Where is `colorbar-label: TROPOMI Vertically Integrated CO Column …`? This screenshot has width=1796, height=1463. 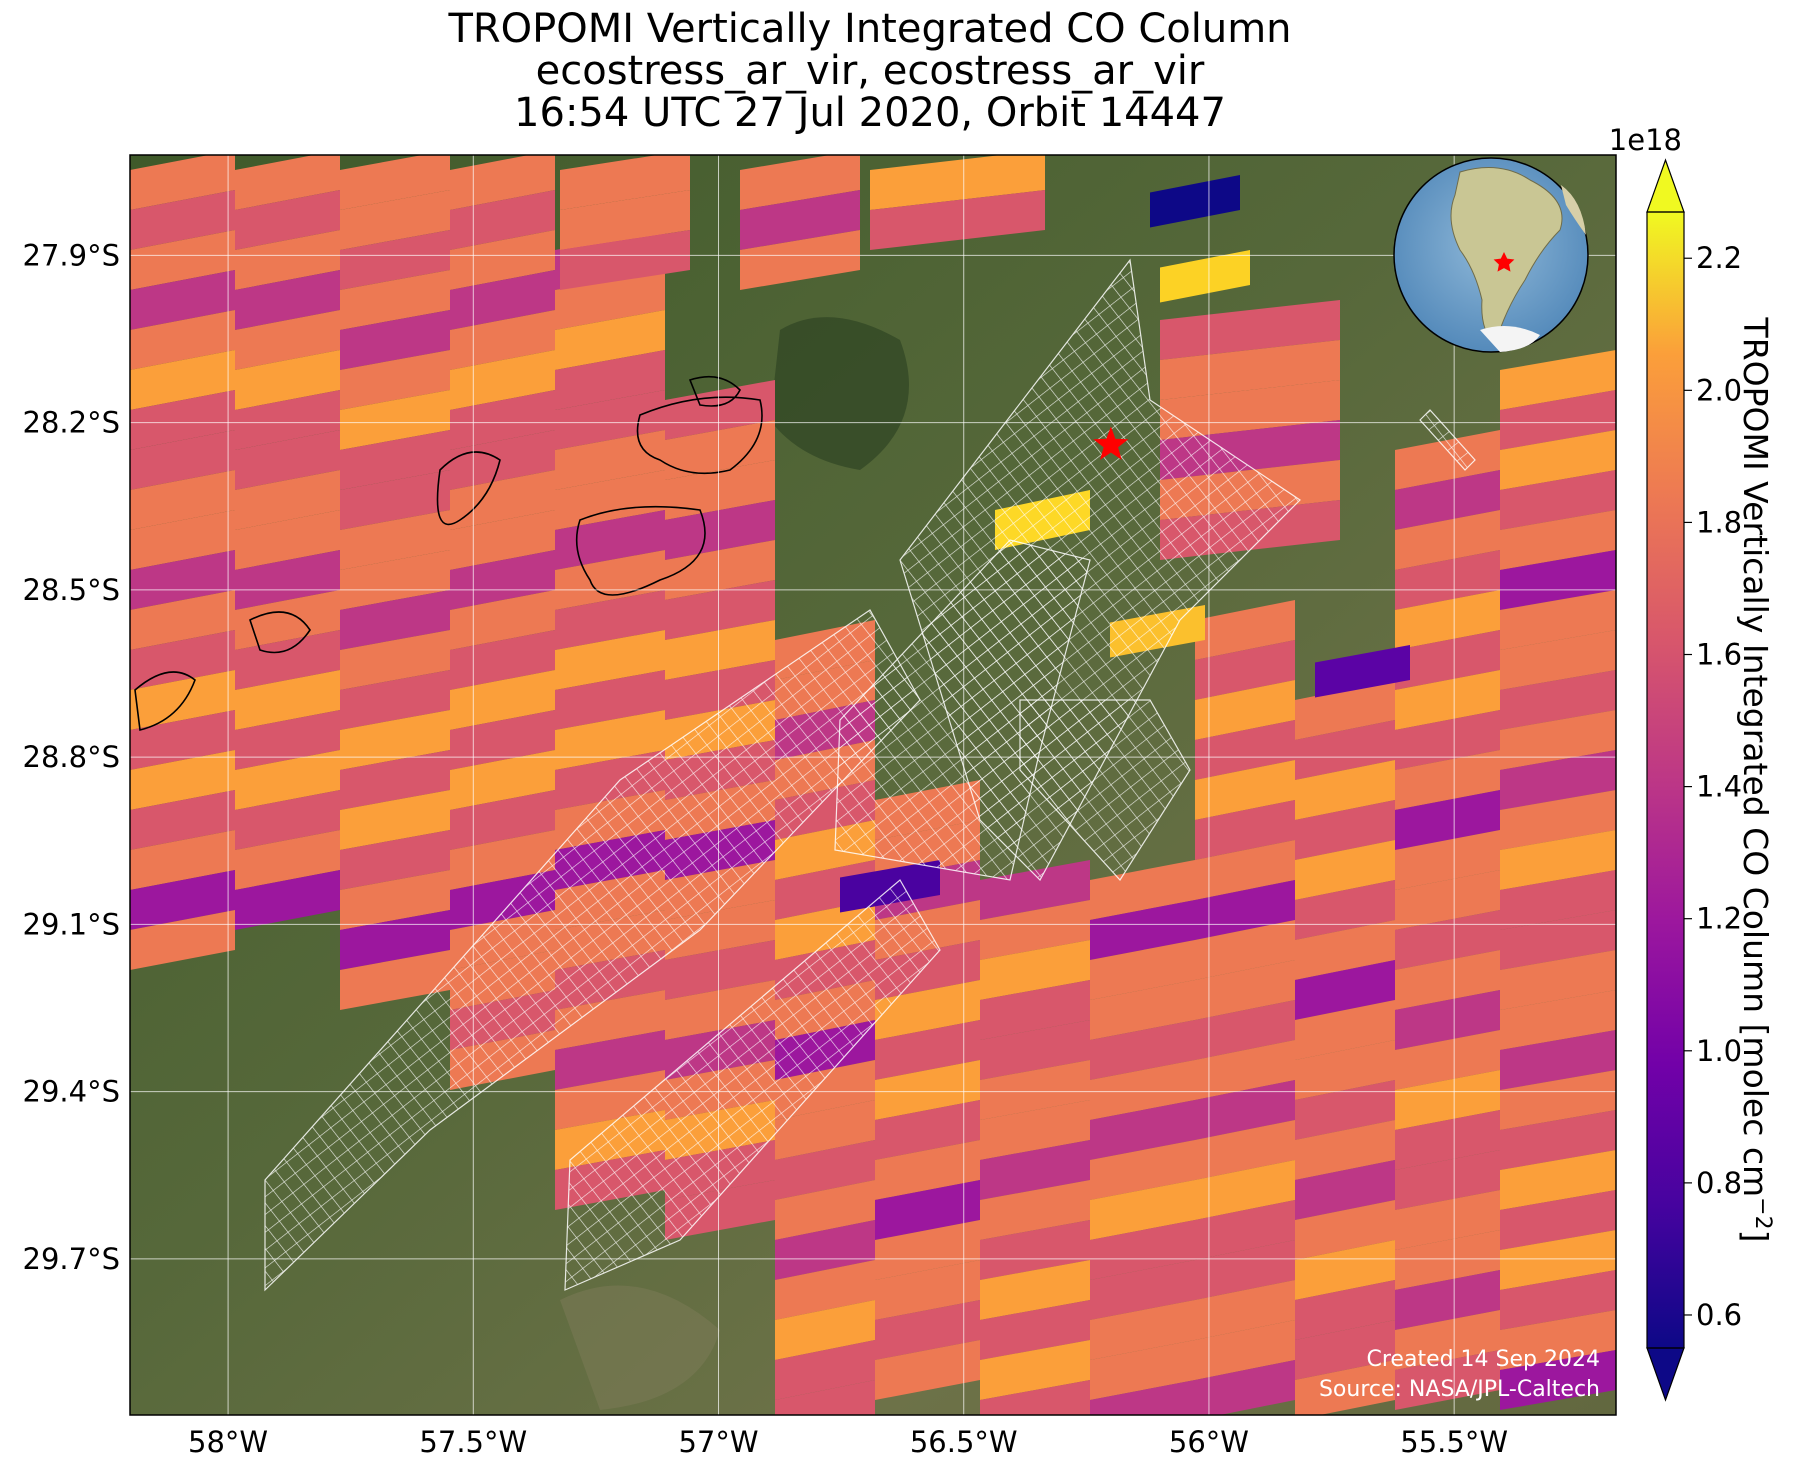 colorbar-label: TROPOMI Vertically Integrated CO Column … is located at coordinates (1755, 780).